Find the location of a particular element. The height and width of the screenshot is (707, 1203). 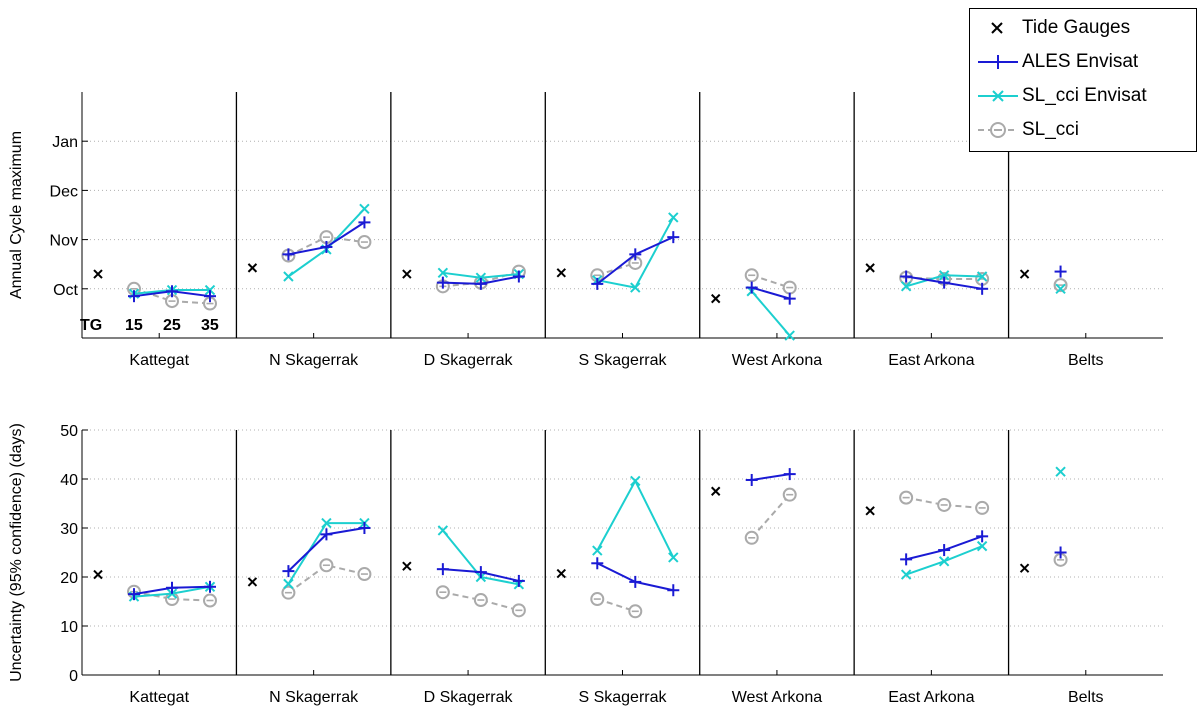

sl-cci-envisat-point-east-arkona-bottom is located at coordinates (982, 546).